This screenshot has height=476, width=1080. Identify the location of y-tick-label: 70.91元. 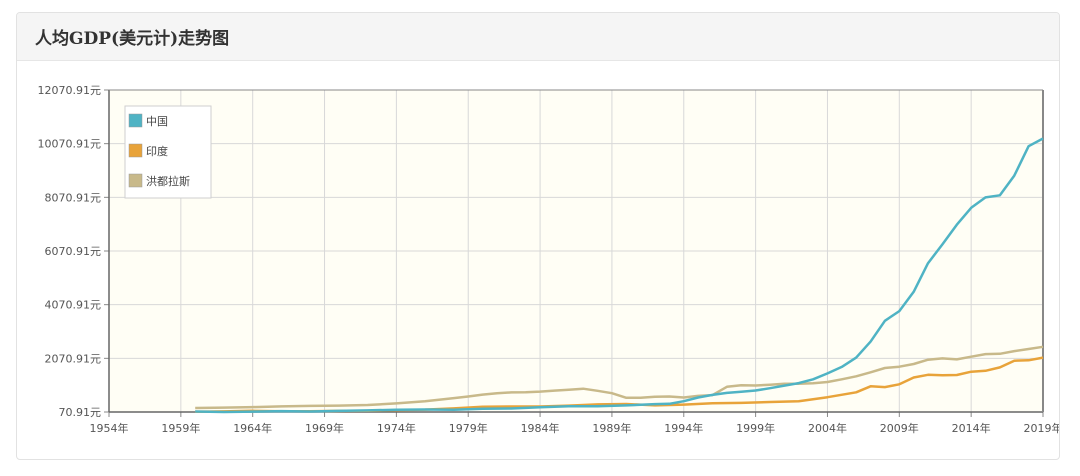
(80, 412).